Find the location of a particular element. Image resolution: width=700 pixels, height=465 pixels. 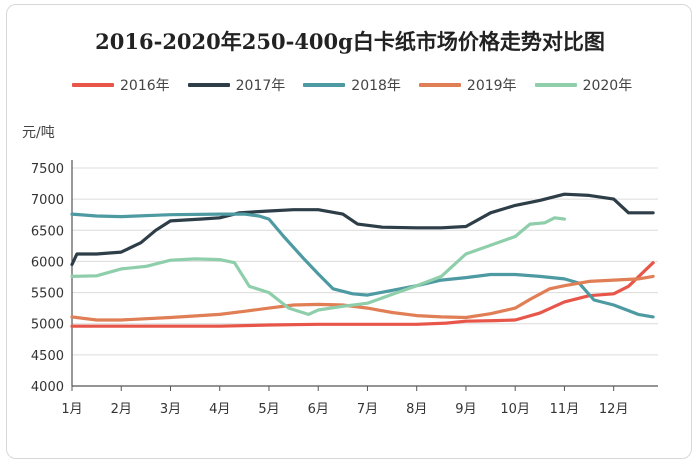

legend-label: 2020年 is located at coordinates (607, 86).